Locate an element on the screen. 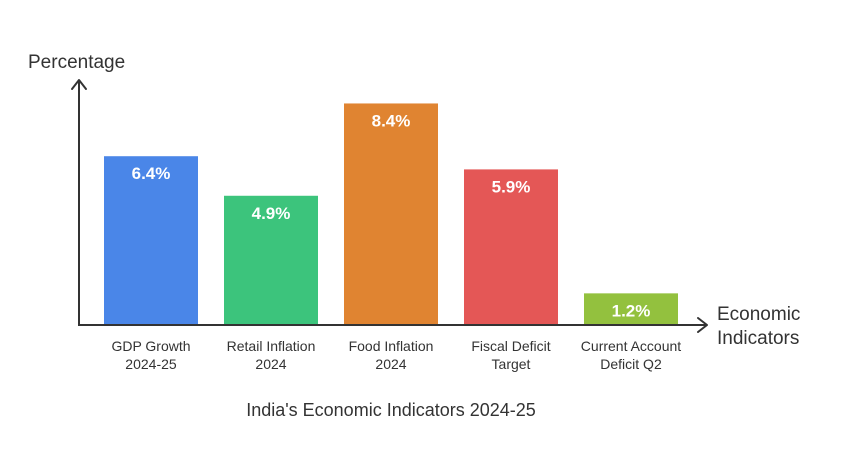  category-label-3-line-1: Food Inflation is located at coordinates (391, 346).